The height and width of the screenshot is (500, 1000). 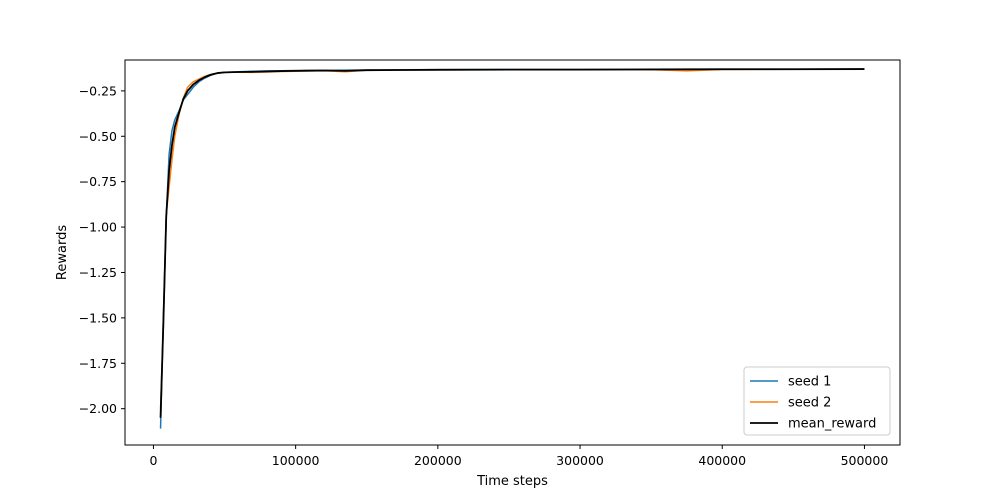 What do you see at coordinates (98, 90) in the screenshot?
I see `y-tick-label: −0.25` at bounding box center [98, 90].